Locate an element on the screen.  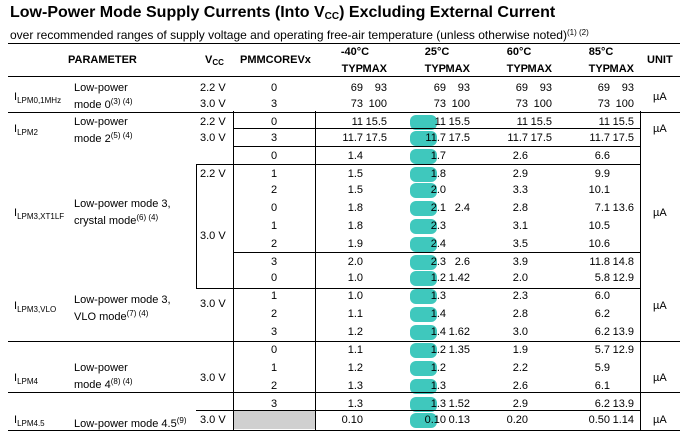
value-cell: 1.14 is located at coordinates (623, 420).